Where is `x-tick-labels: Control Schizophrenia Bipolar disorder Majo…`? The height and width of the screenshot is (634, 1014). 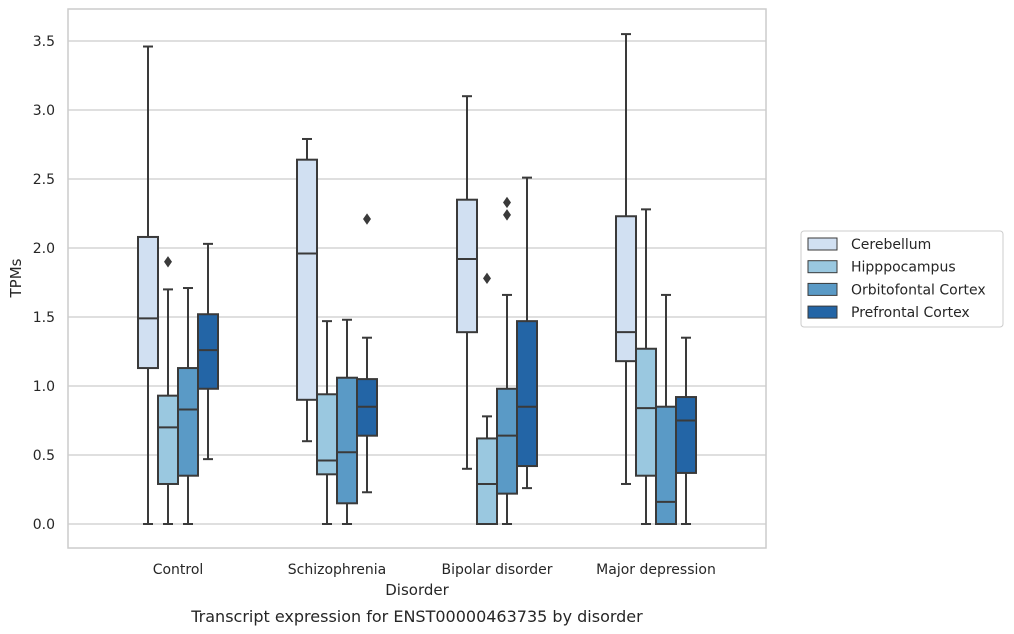 x-tick-labels: Control Schizophrenia Bipolar disorder Majo… is located at coordinates (434, 570).